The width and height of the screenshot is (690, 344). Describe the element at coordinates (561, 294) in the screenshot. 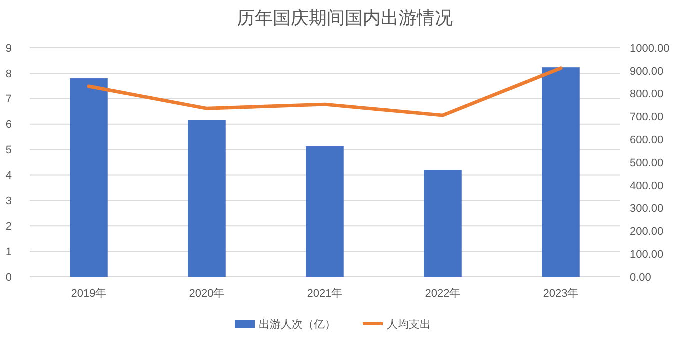

I see `x-tick-label: 2023年` at that location.